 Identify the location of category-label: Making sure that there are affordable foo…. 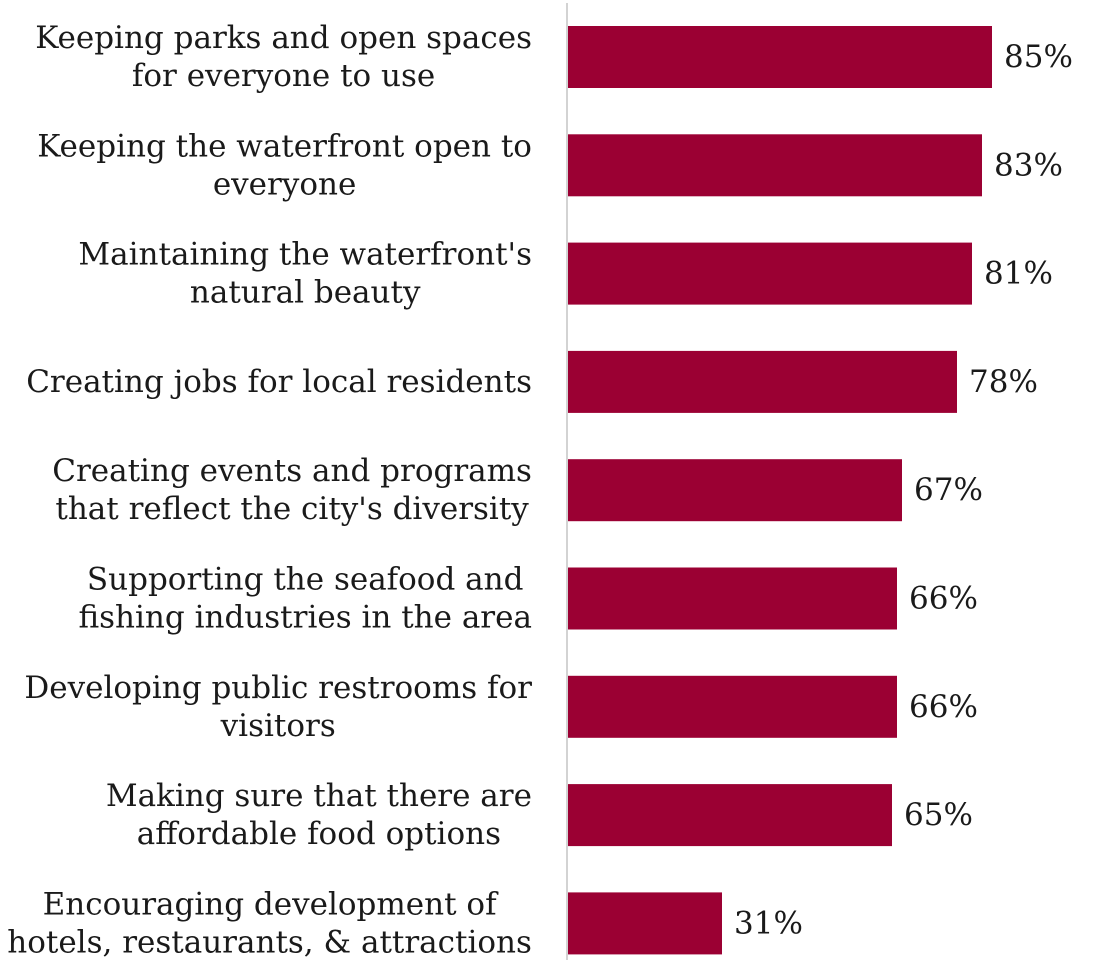
(319, 815).